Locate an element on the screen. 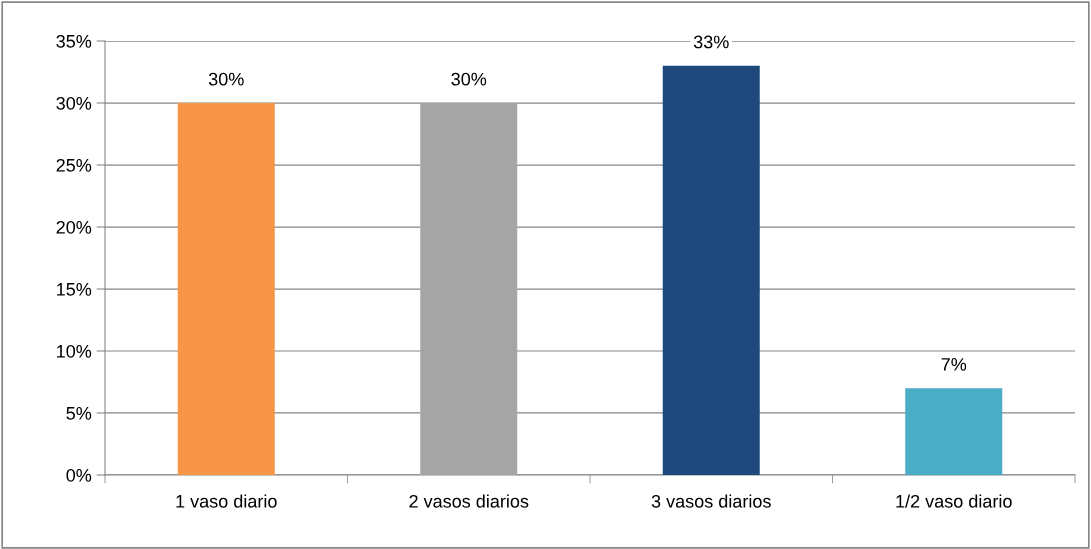 Image resolution: width=1091 pixels, height=549 pixels. data-label: 7% is located at coordinates (954, 364).